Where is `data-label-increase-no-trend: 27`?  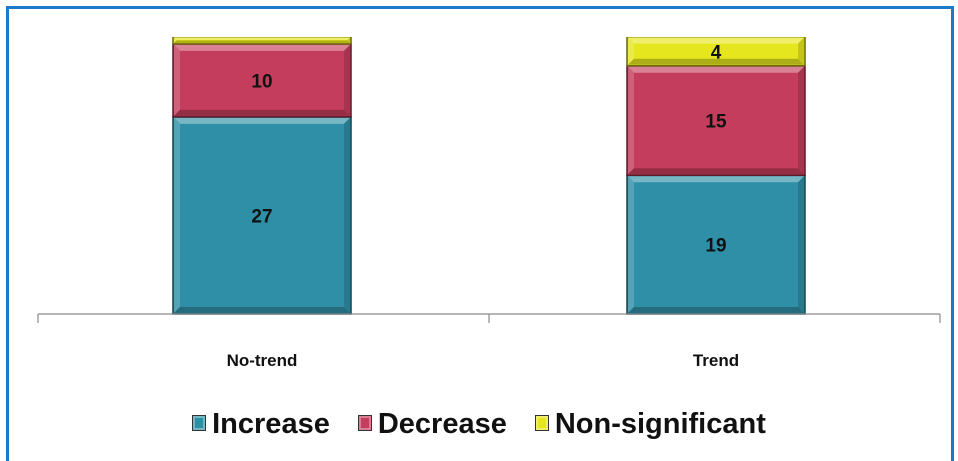 data-label-increase-no-trend: 27 is located at coordinates (261, 216).